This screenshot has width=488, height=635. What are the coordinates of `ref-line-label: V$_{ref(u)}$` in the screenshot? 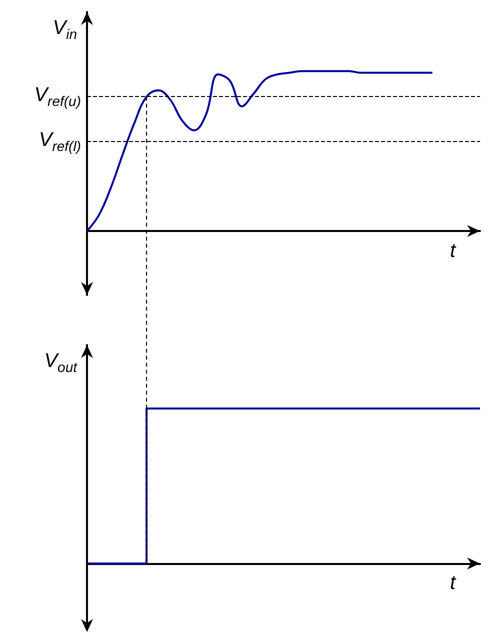 It's located at (57, 97).